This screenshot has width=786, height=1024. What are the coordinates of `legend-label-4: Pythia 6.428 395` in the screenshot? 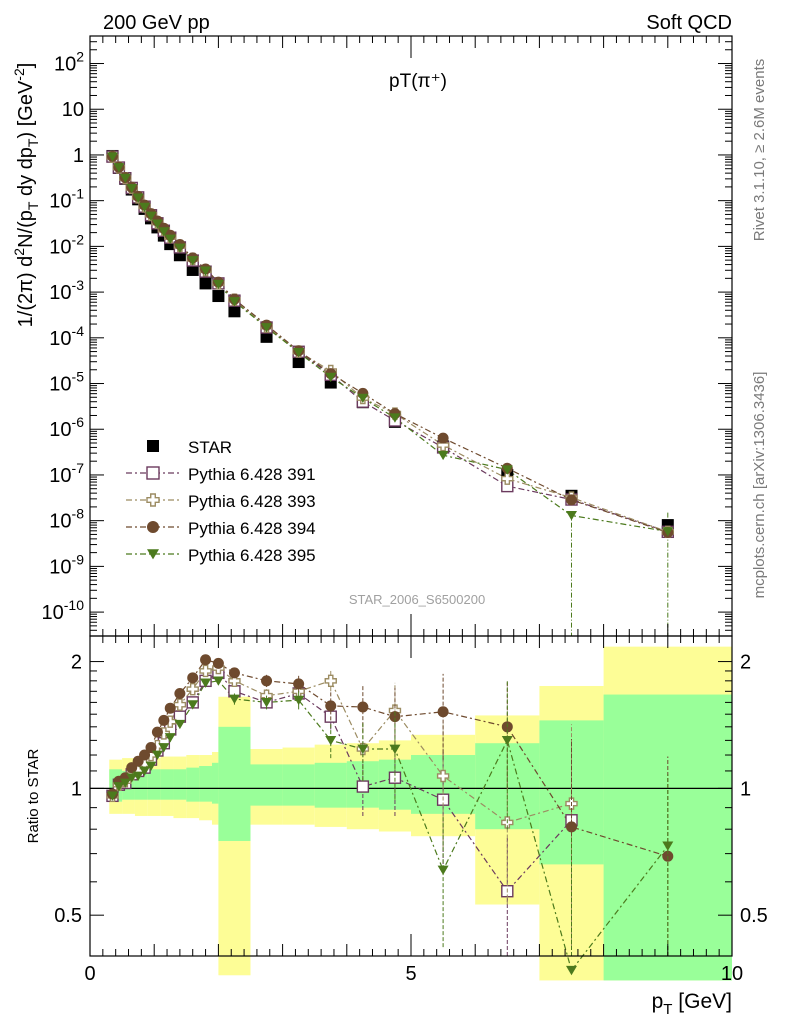 It's located at (252, 555).